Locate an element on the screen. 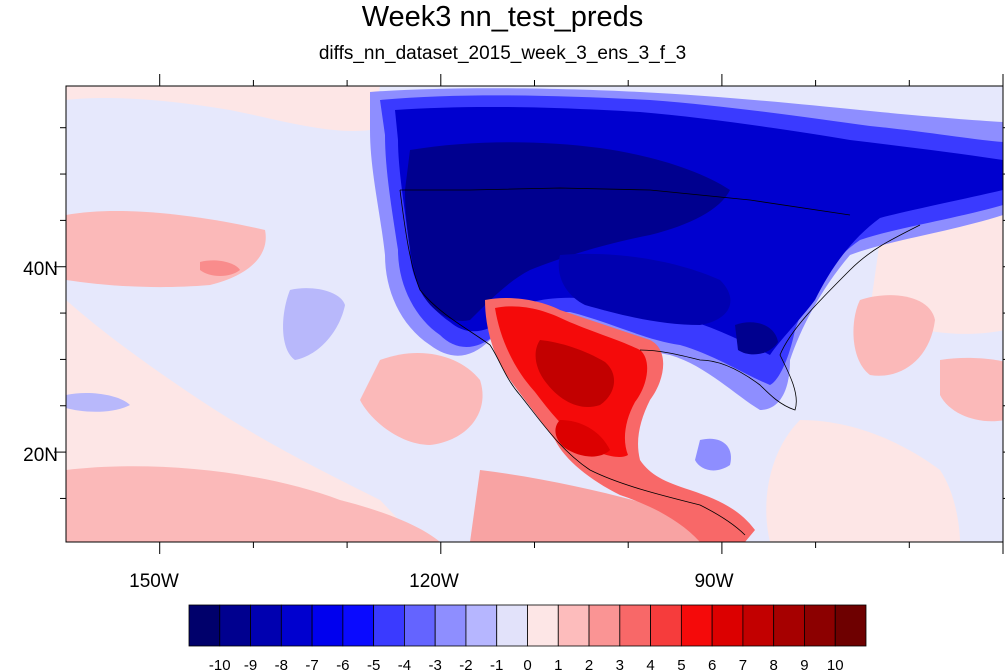  warm-tropical-band is located at coordinates (253, 504).